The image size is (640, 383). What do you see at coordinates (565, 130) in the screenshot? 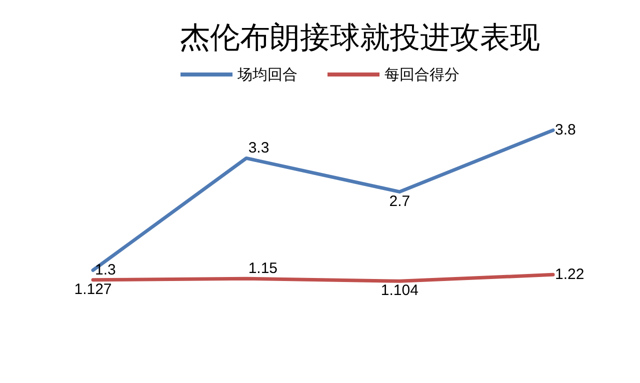
I see `data-label: 3.8` at bounding box center [565, 130].